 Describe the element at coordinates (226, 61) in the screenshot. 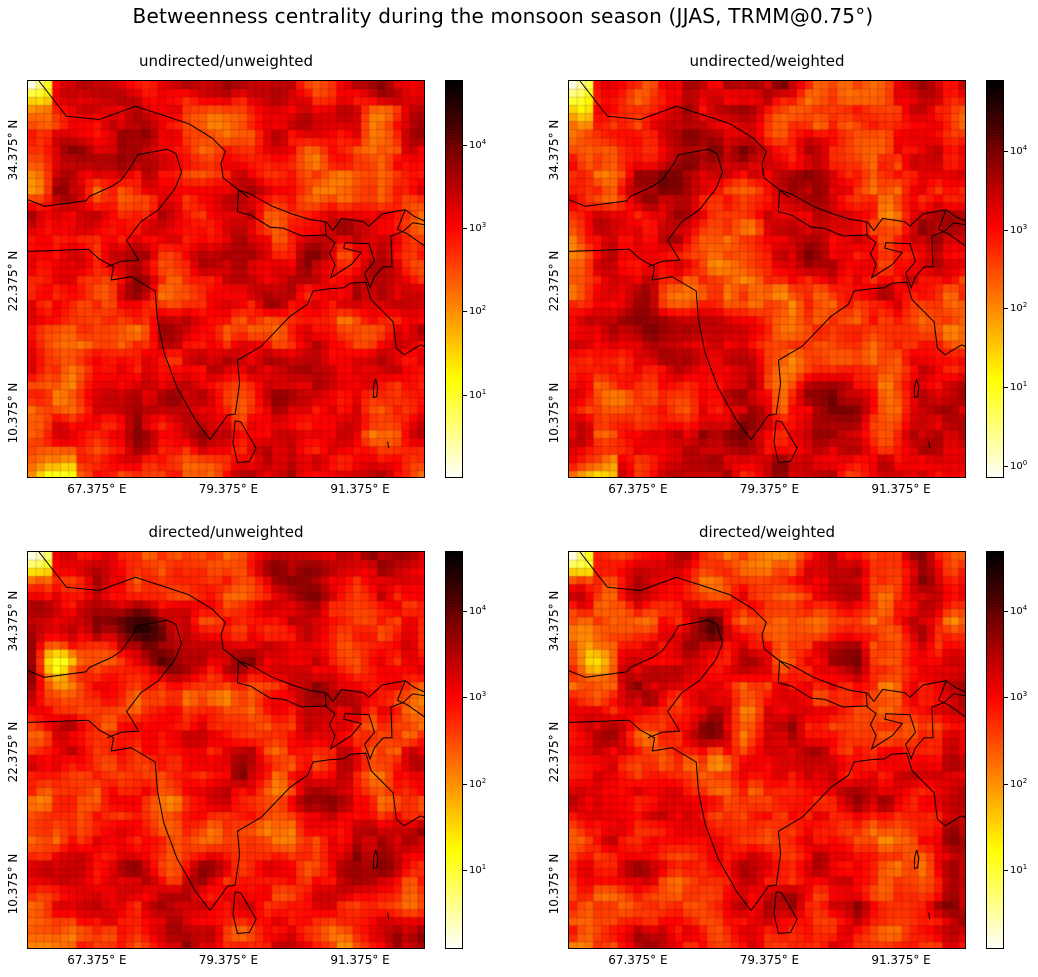

I see `panel-title: undirected/unweighted` at that location.